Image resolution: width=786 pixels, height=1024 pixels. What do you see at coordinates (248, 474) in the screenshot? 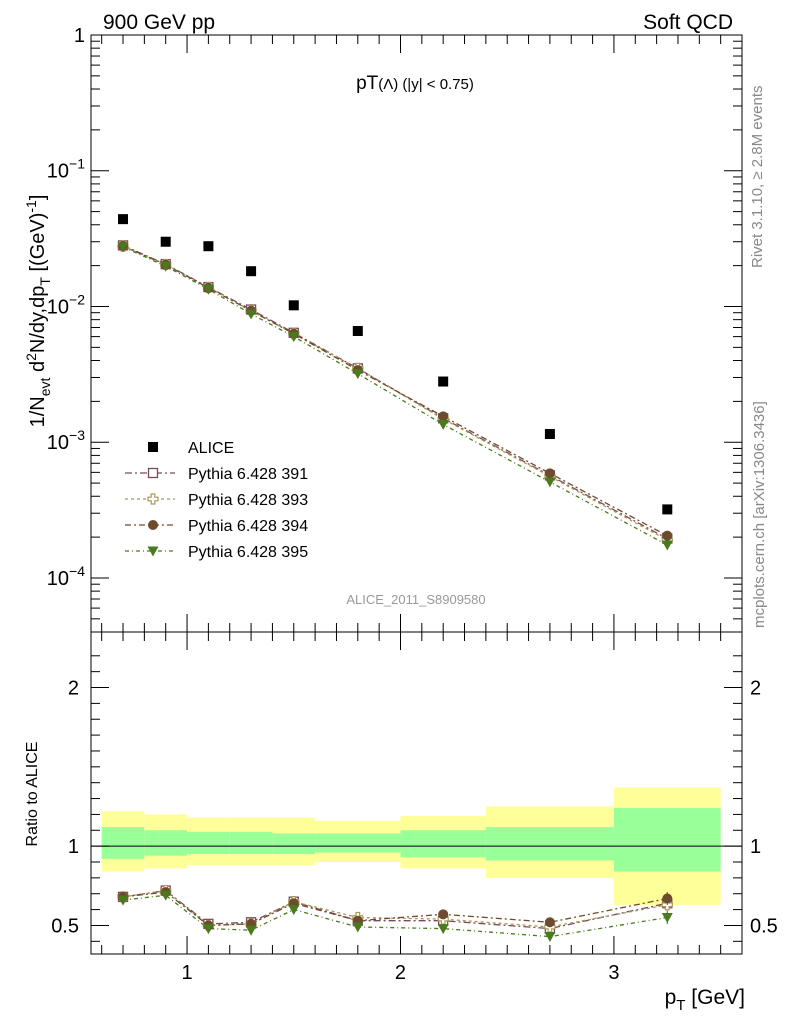
I see `legend-label: Pythia 6.428 391` at bounding box center [248, 474].